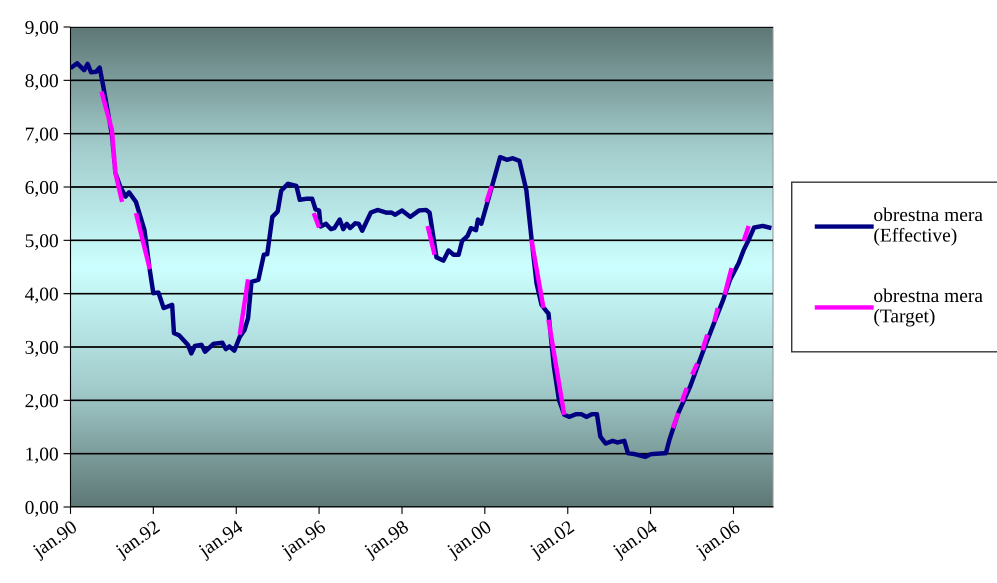 The height and width of the screenshot is (583, 997). What do you see at coordinates (42, 402) in the screenshot?
I see `y-tick-label: 2,00` at bounding box center [42, 402].